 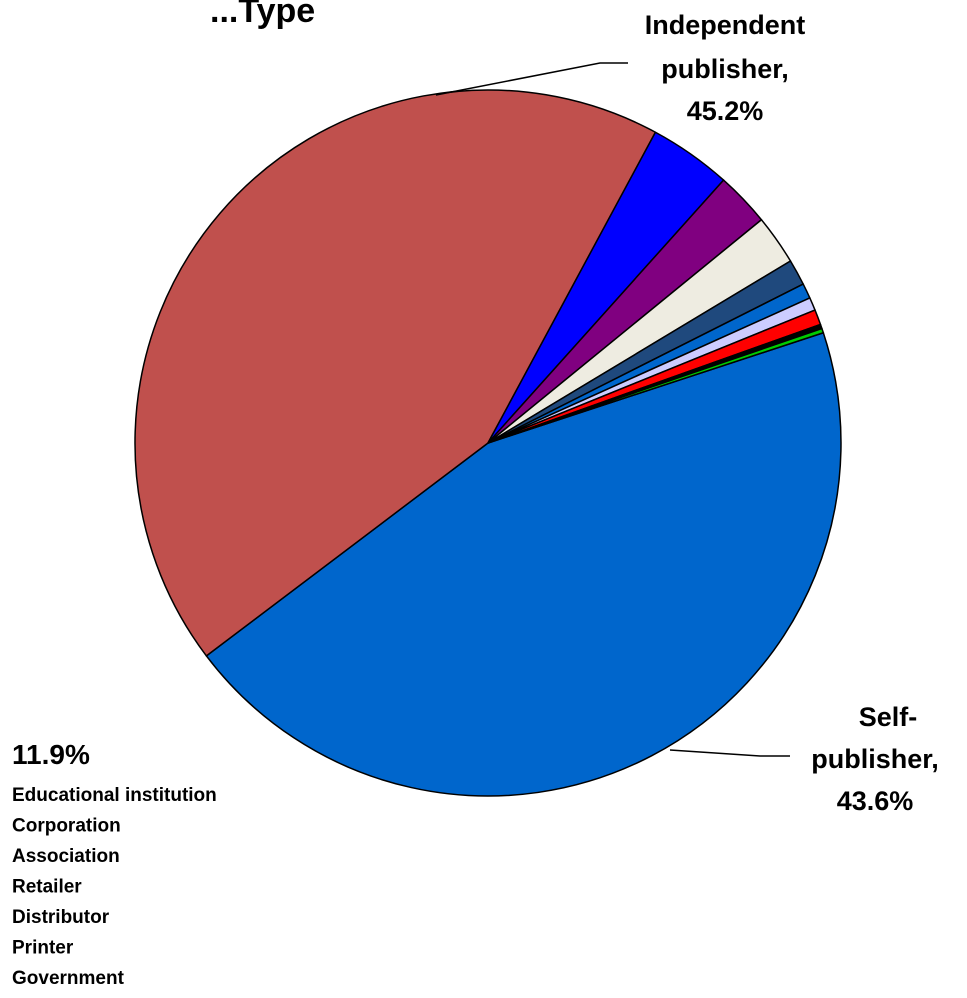 I want to click on leader-line-self, so click(x=729, y=753).